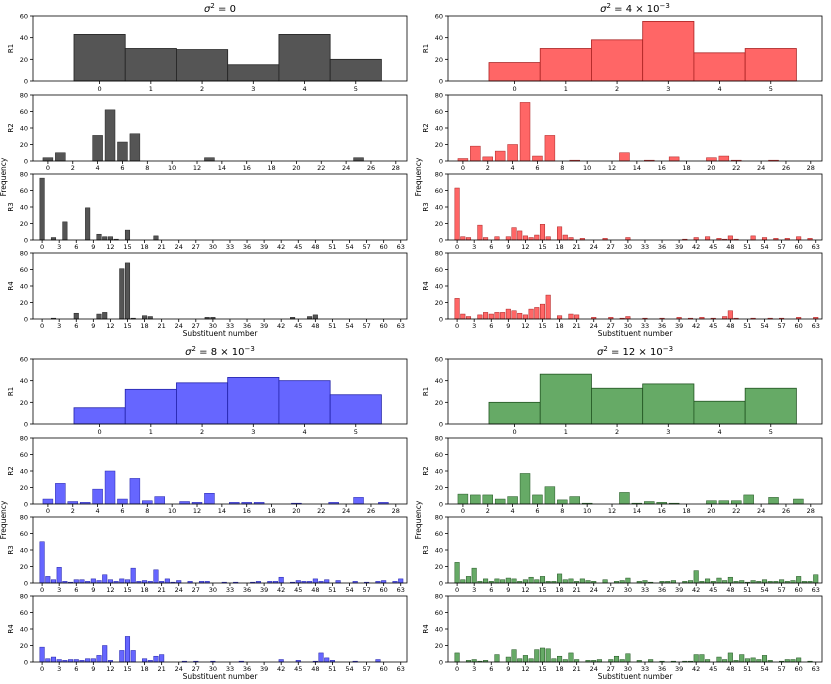  Describe the element at coordinates (151, 89) in the screenshot. I see `x-tick-label: 1` at that location.